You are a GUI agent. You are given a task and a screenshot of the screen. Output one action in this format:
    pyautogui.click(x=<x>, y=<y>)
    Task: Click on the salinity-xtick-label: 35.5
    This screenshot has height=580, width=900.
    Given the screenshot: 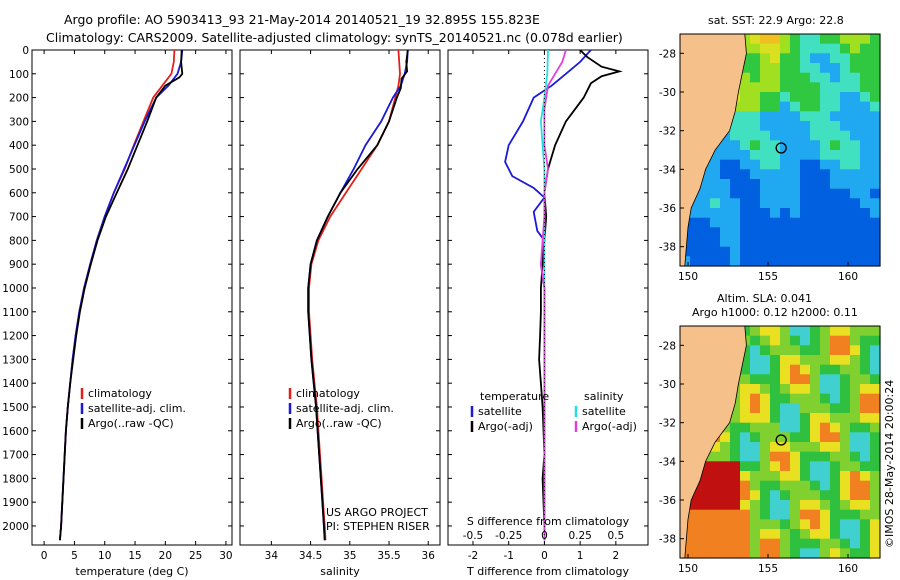 What is the action you would take?
    pyautogui.click(x=388, y=556)
    